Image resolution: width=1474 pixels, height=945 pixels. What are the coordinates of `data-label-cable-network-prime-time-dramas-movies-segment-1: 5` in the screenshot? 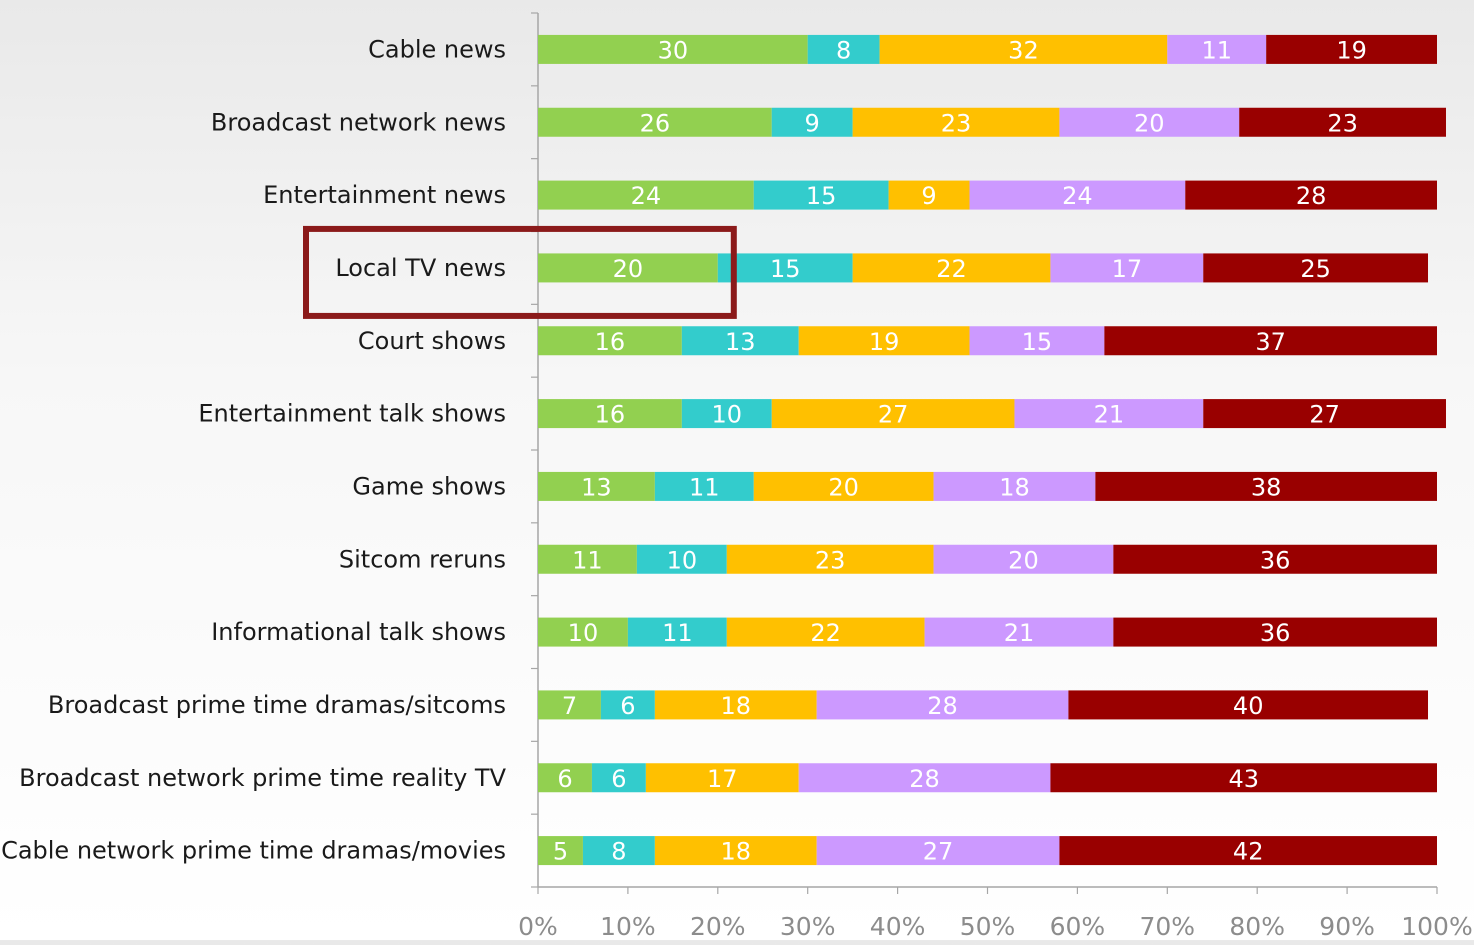 It's located at (560, 852).